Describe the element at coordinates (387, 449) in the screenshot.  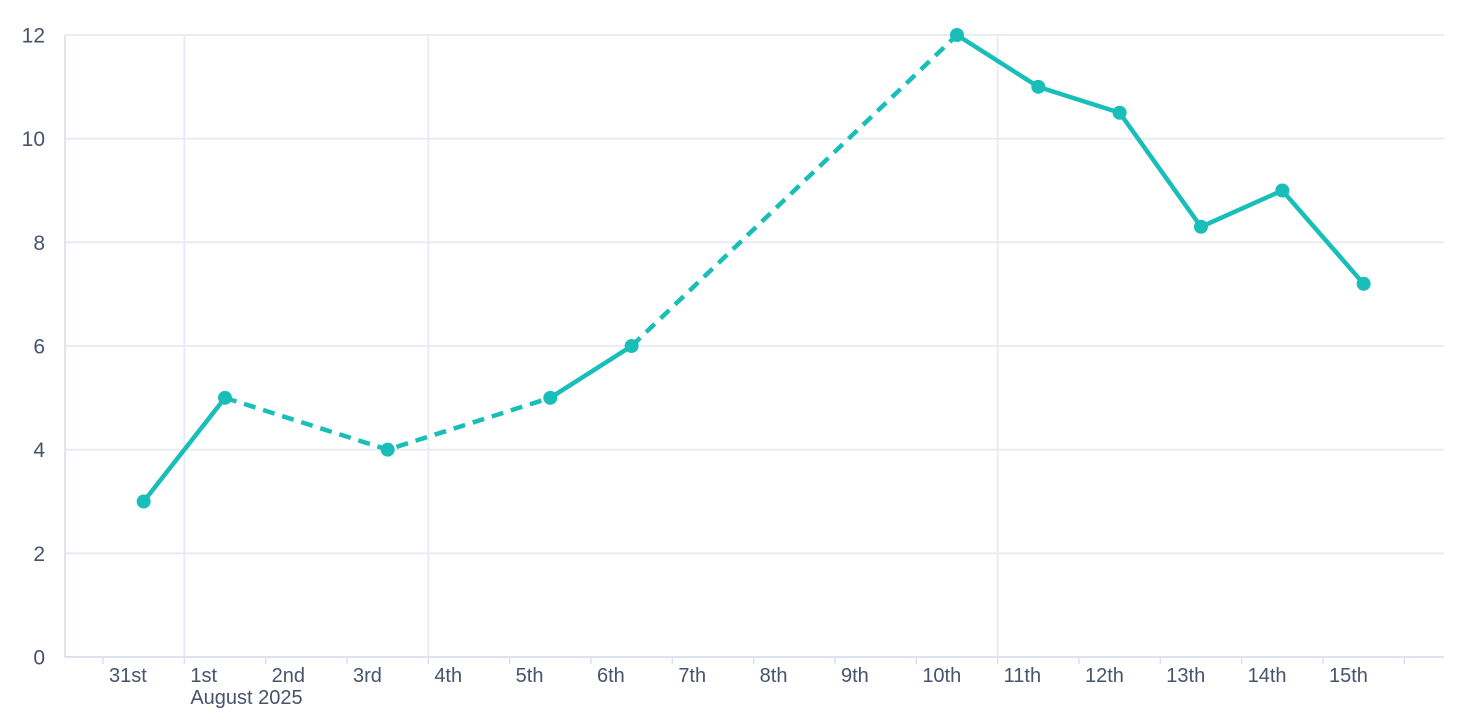
I see `data-point-3rd` at that location.